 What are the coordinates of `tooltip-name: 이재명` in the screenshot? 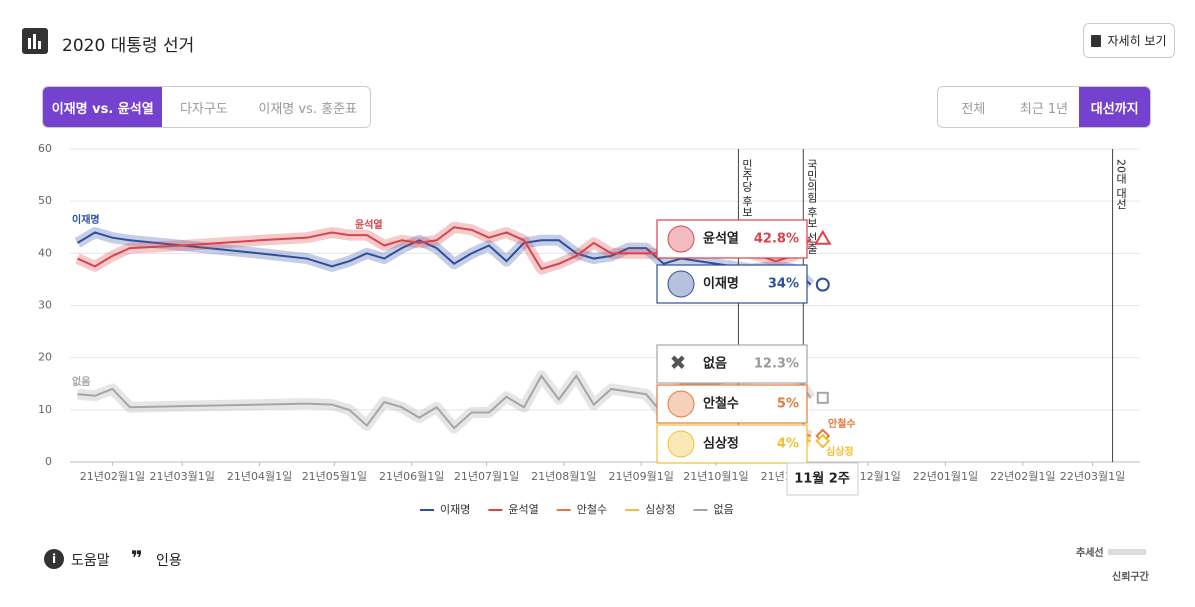 It's located at (721, 284).